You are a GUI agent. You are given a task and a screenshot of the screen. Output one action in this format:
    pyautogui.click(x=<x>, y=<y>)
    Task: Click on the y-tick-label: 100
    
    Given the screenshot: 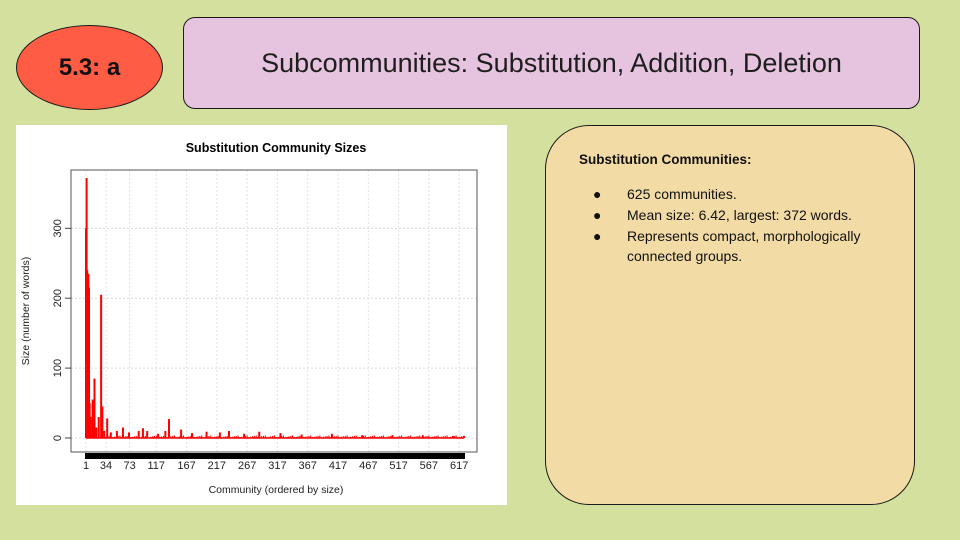 What is the action you would take?
    pyautogui.click(x=58, y=368)
    